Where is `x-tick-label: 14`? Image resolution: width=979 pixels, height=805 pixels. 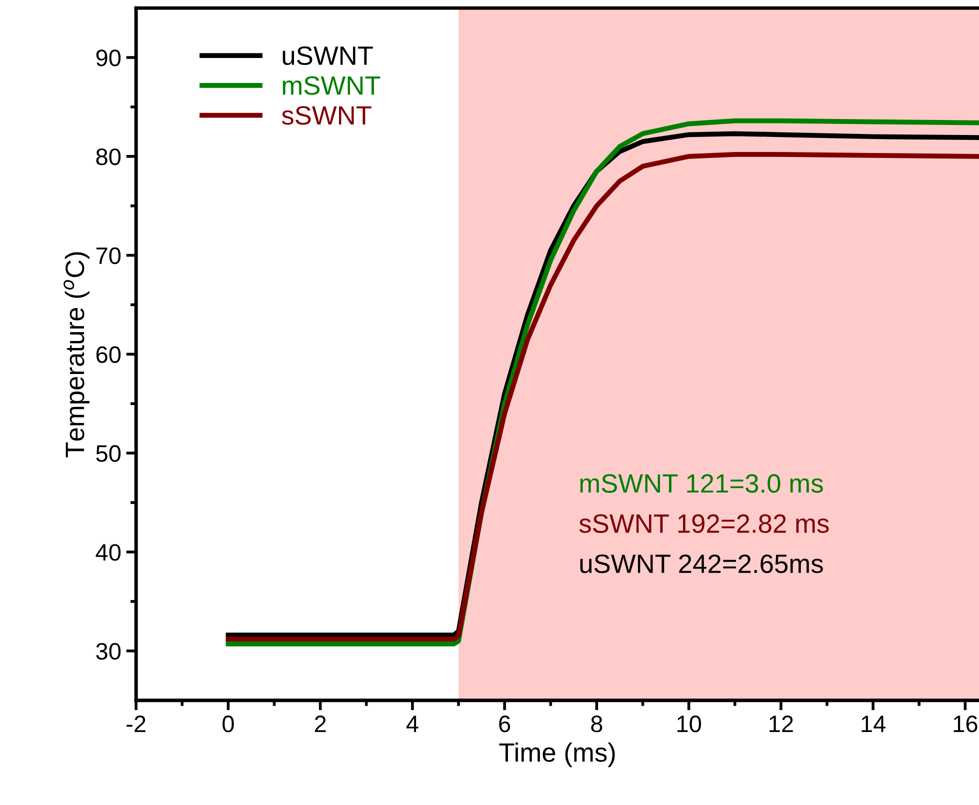 x-tick-label: 14 is located at coordinates (874, 724).